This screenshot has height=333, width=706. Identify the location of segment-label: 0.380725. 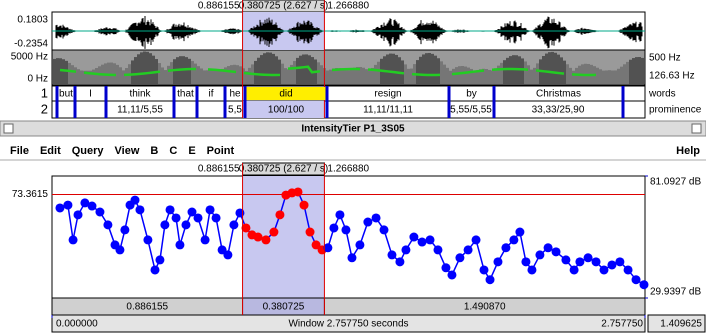
(284, 307).